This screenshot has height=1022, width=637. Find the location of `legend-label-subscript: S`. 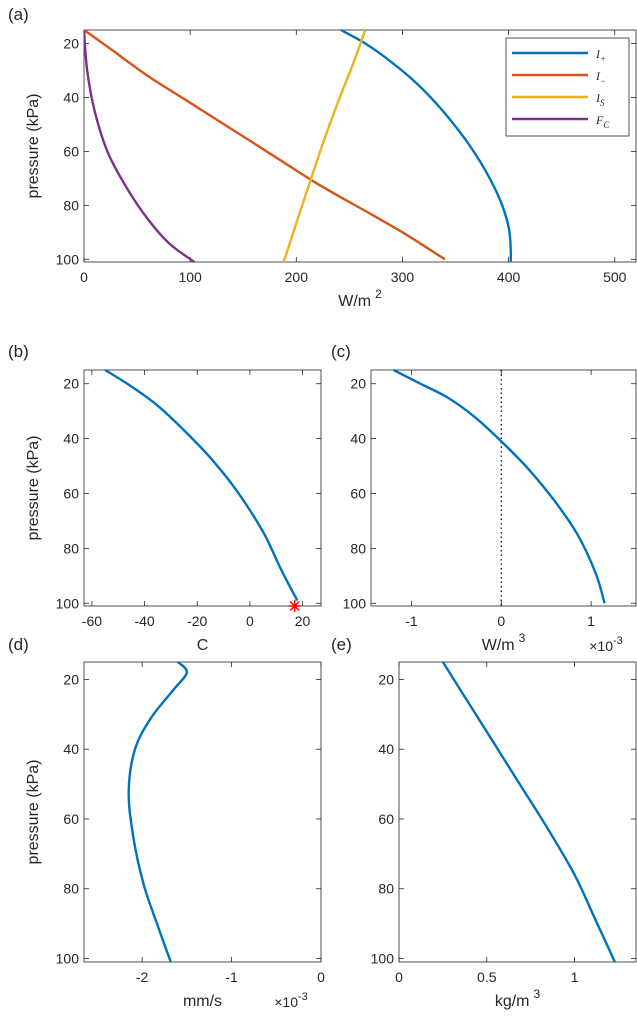

legend-label-subscript: S is located at coordinates (602, 103).